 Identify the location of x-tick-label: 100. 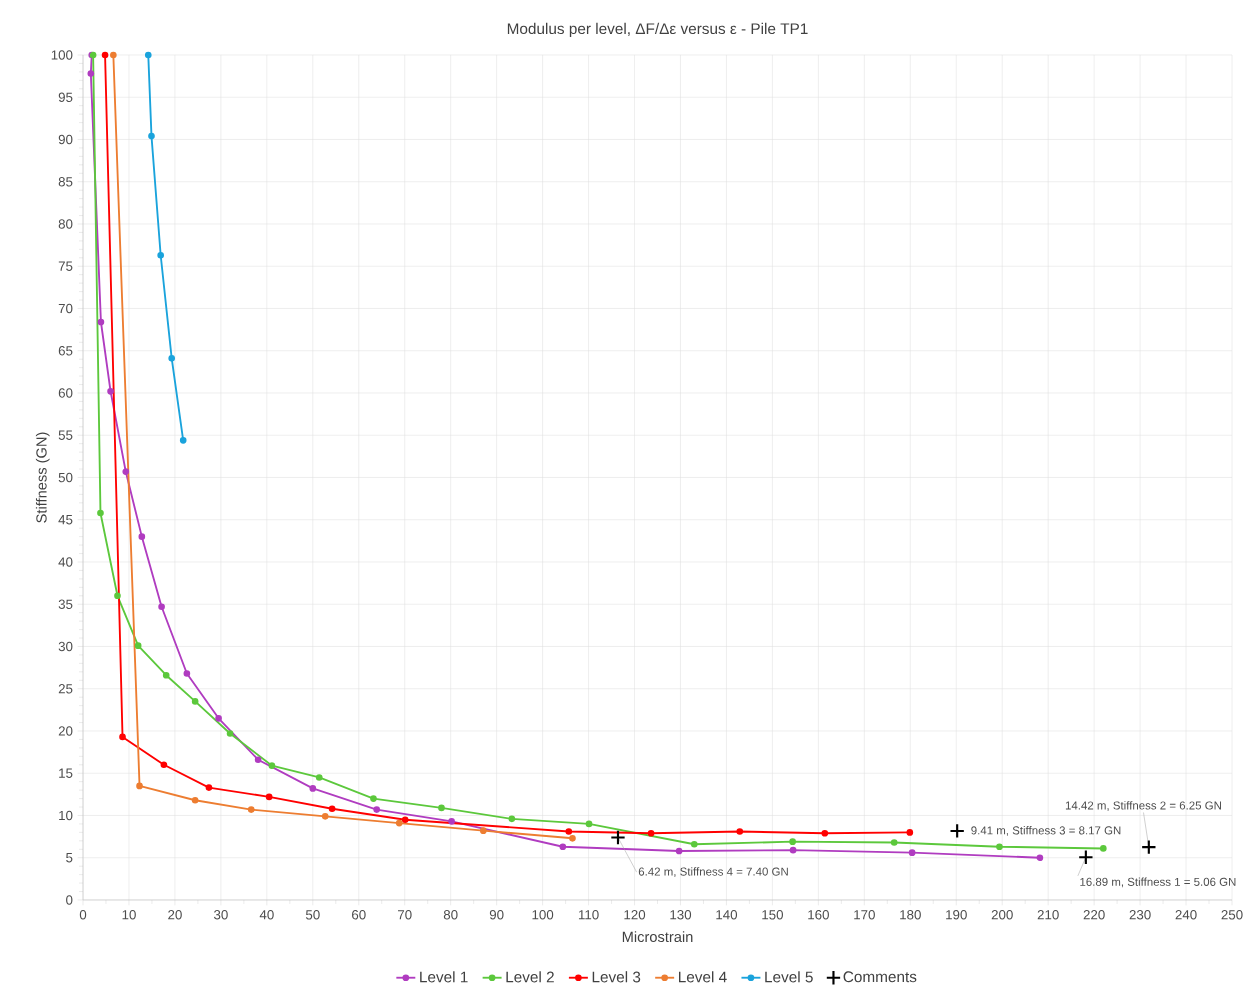
(543, 915).